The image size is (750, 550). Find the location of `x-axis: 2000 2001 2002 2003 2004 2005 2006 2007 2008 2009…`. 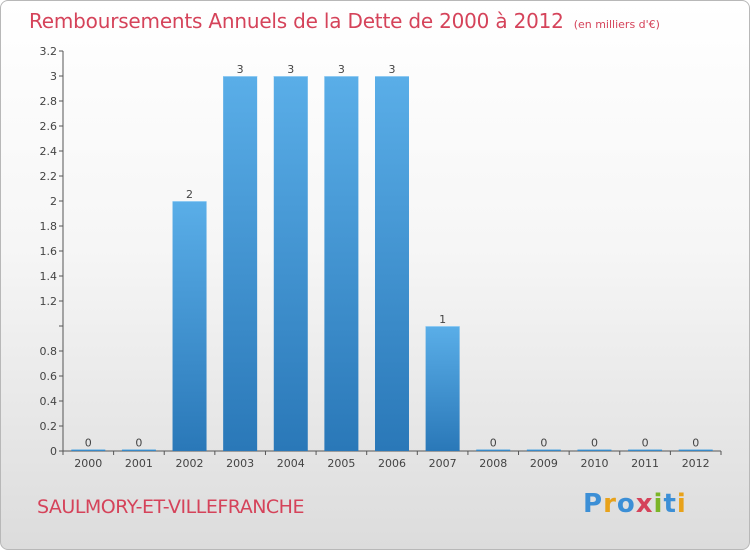

x-axis: 2000 2001 2002 2003 2004 2005 2006 2007 2008 2009… is located at coordinates (392, 460).